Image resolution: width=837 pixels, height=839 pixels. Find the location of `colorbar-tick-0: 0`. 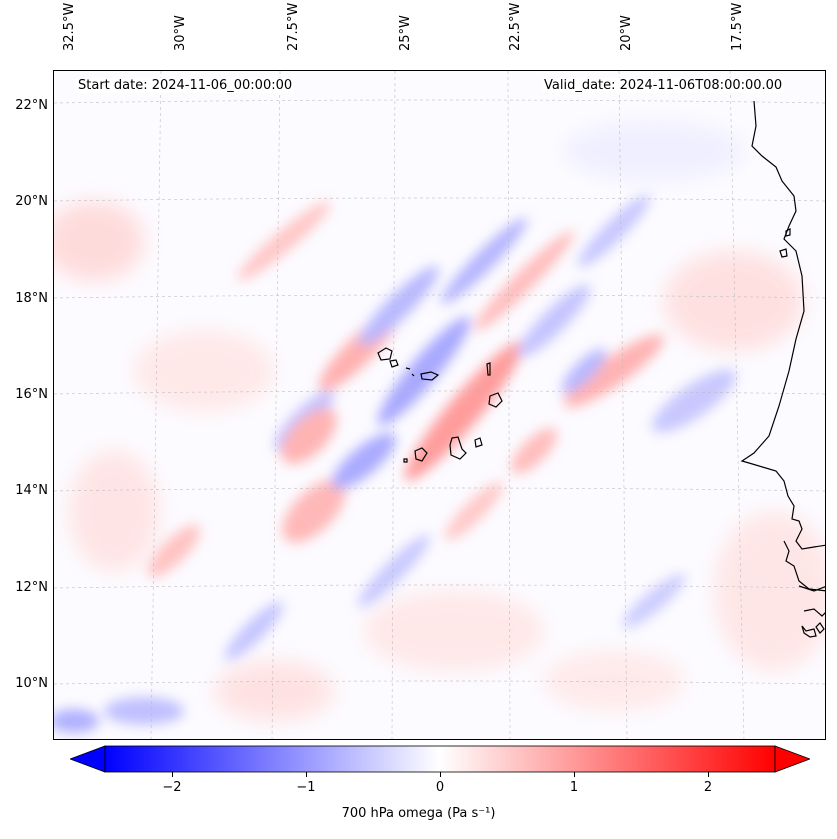

colorbar-tick-0: 0 is located at coordinates (440, 787).